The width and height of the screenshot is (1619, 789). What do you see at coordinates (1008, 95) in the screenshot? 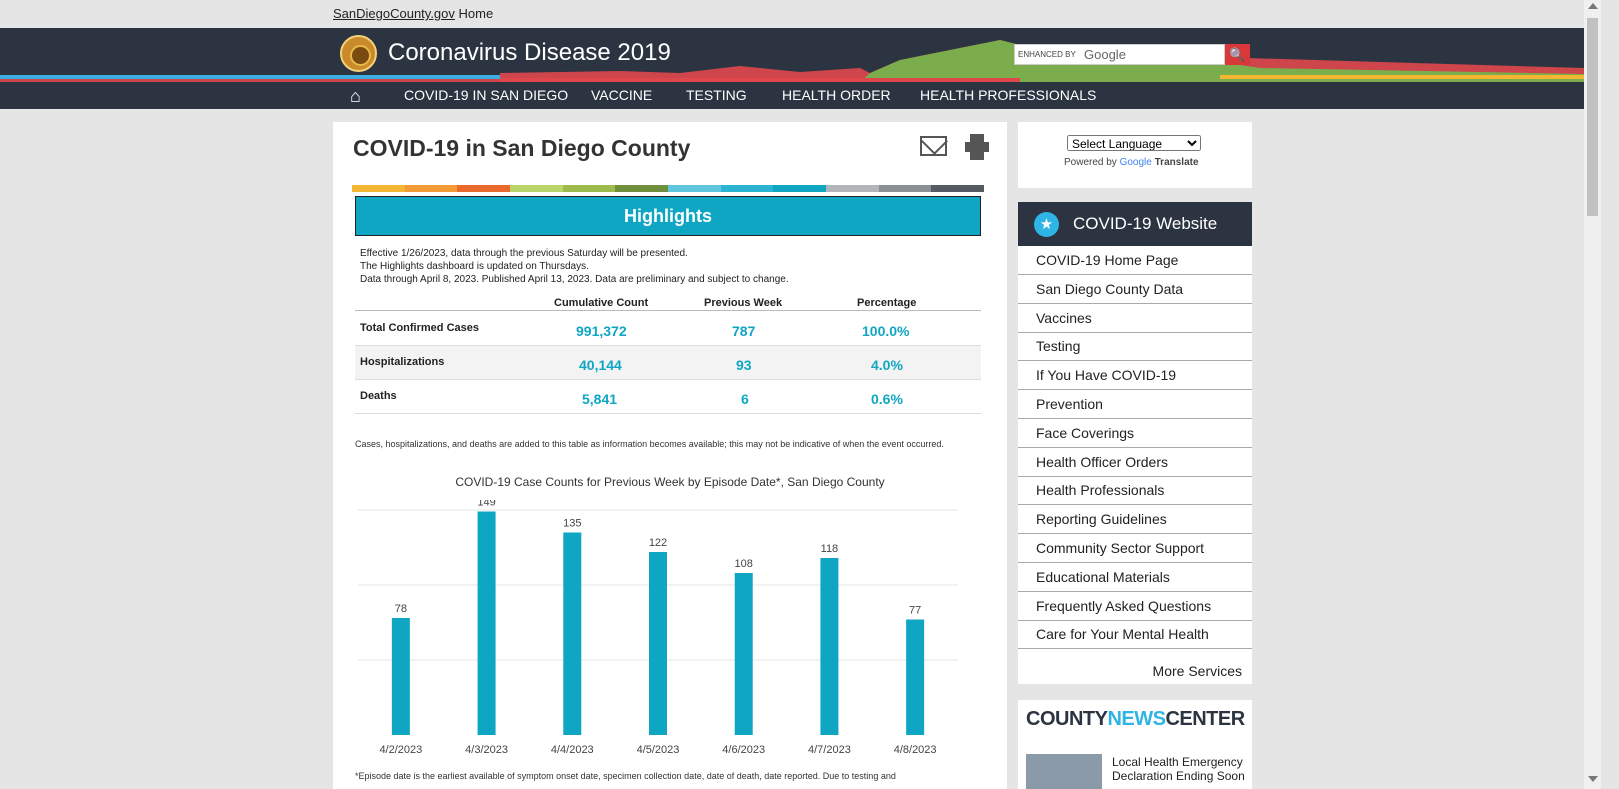
I see `nav-health-professionals: HEALTH PROFESSIONALS` at bounding box center [1008, 95].